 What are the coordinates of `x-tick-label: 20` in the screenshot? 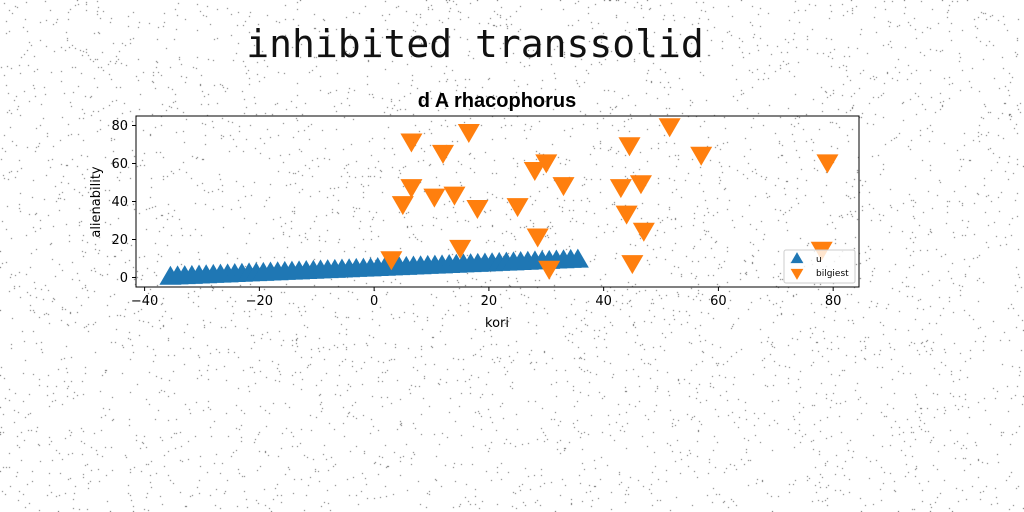 It's located at (489, 301).